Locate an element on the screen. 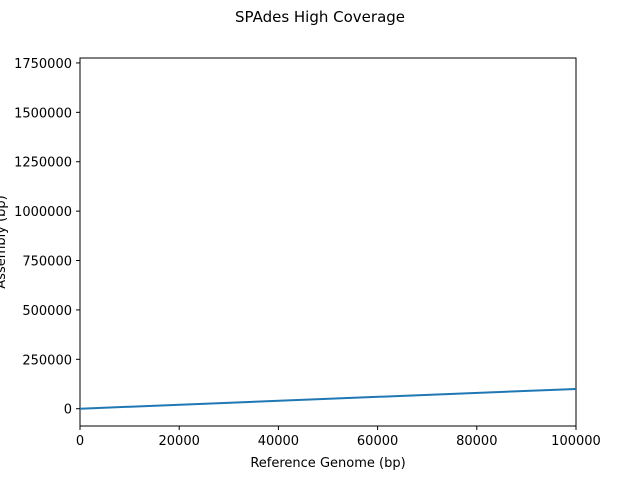 This screenshot has height=480, width=640. x-tick-label: 20000 is located at coordinates (179, 441).